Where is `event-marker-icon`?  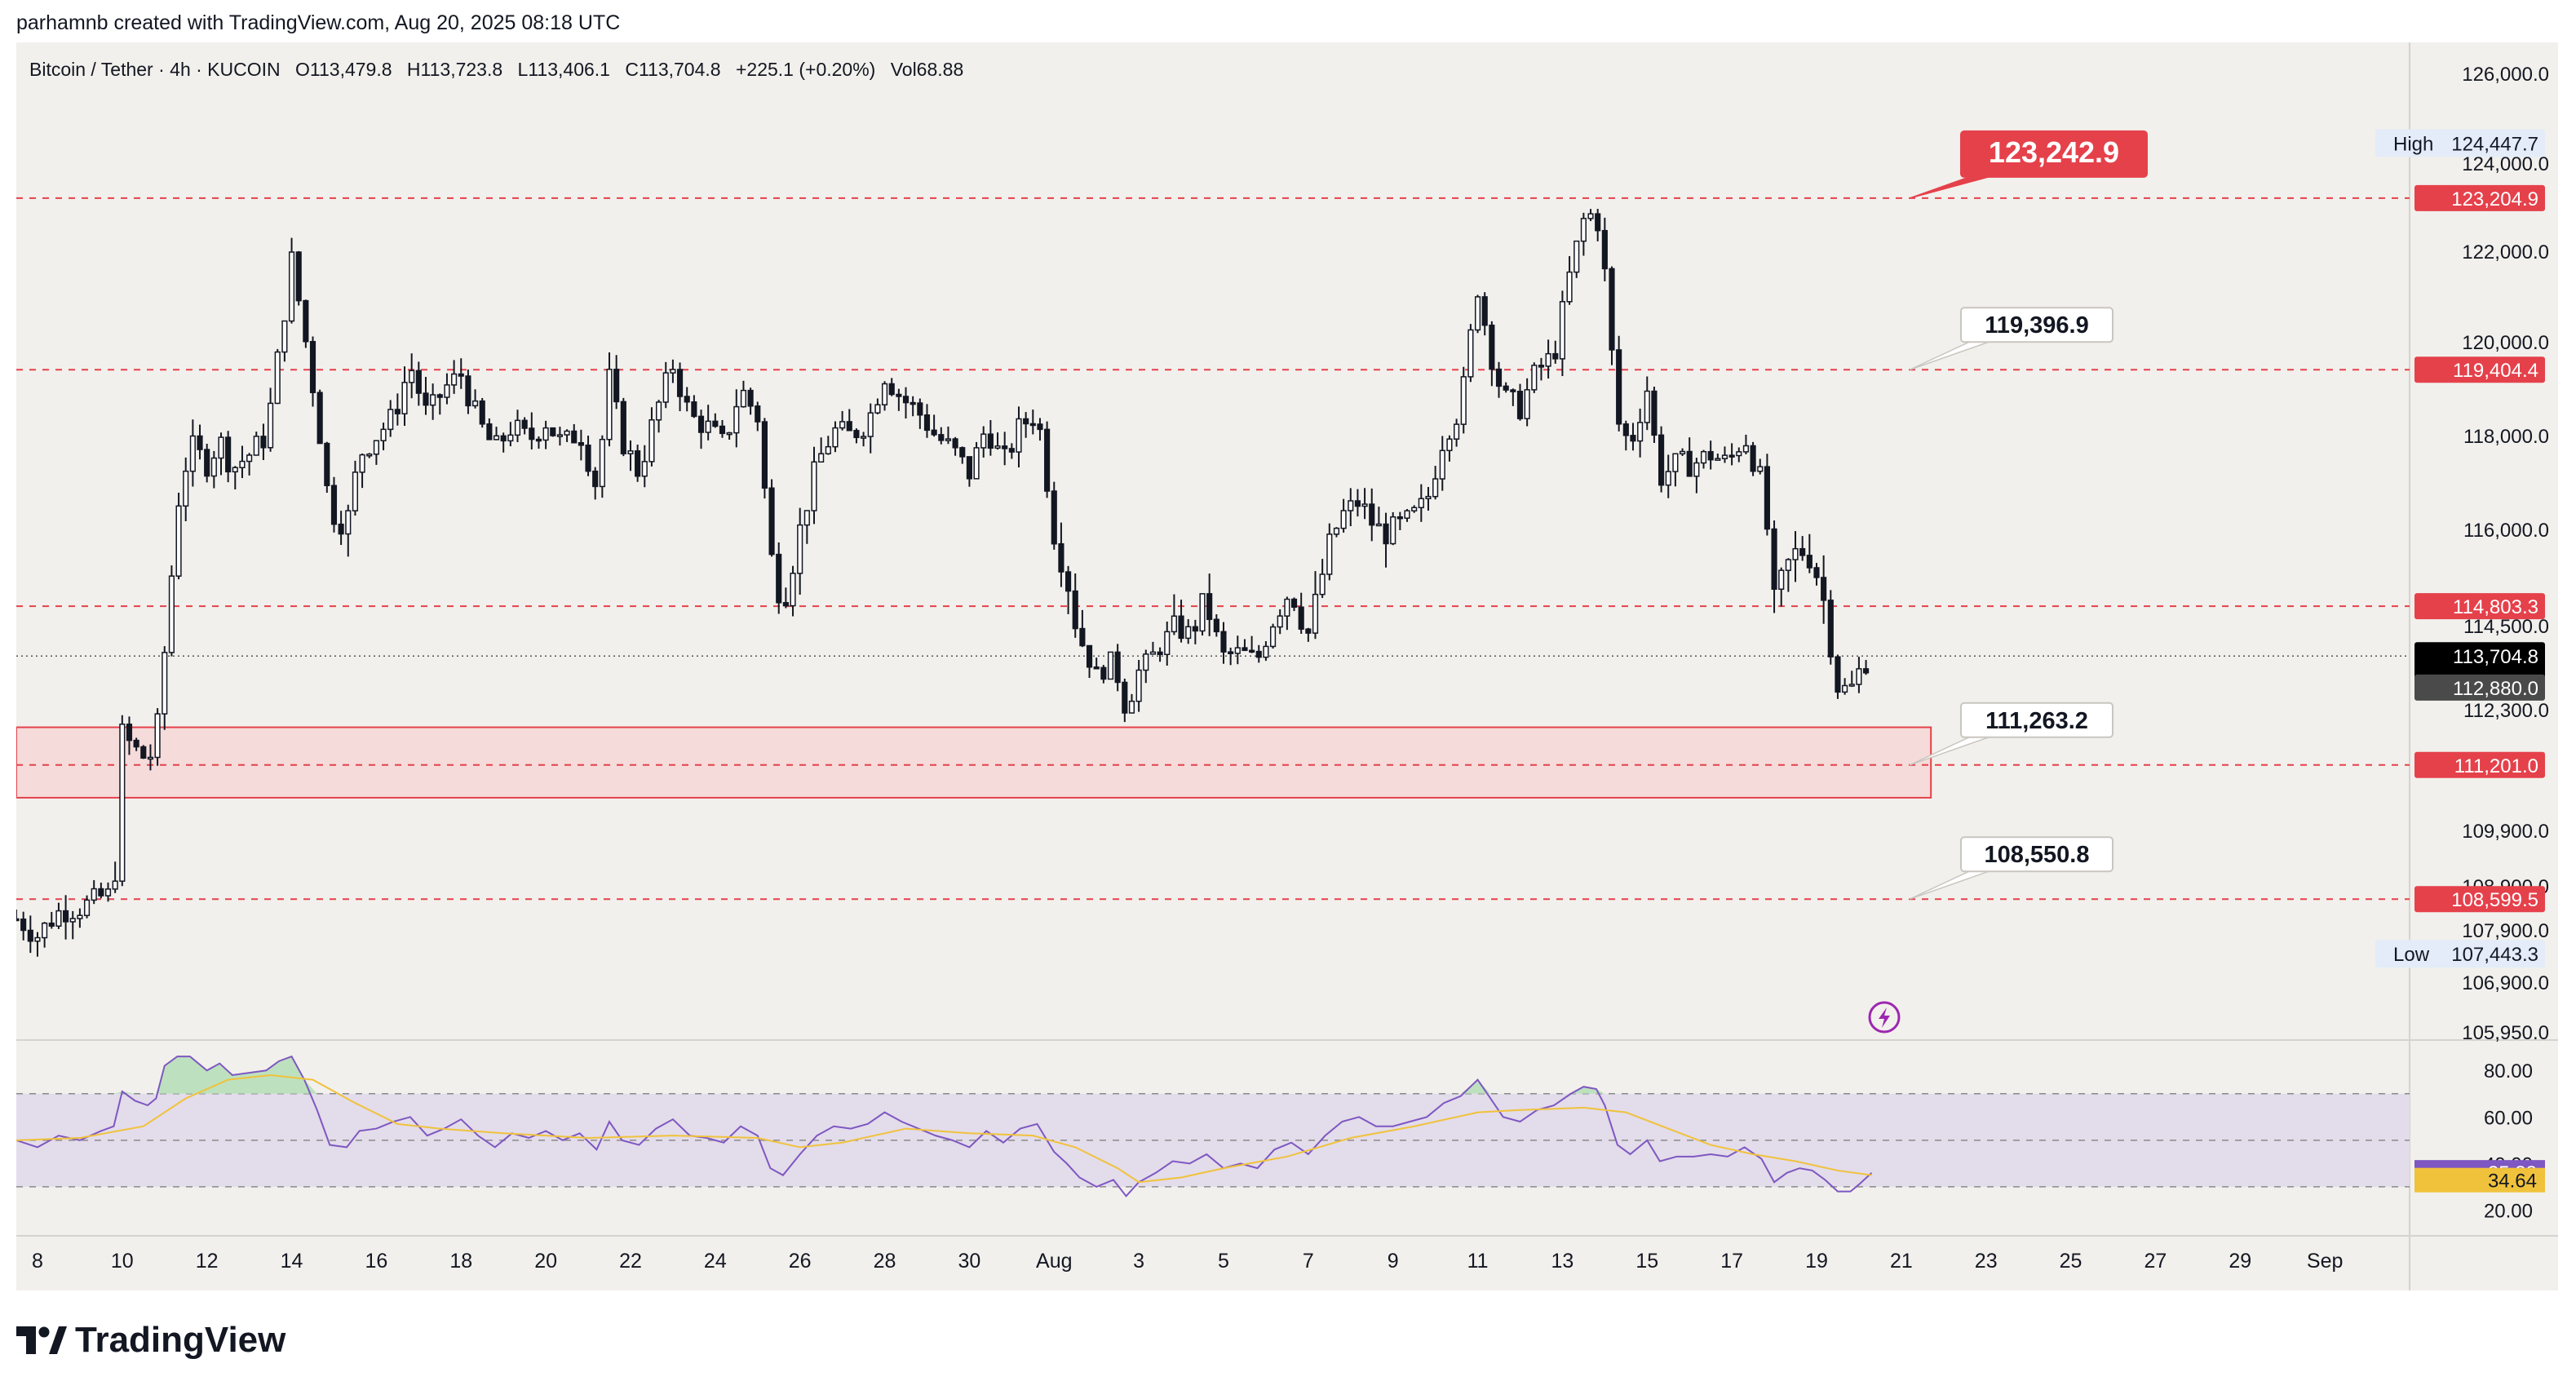
event-marker-icon is located at coordinates (1884, 1017).